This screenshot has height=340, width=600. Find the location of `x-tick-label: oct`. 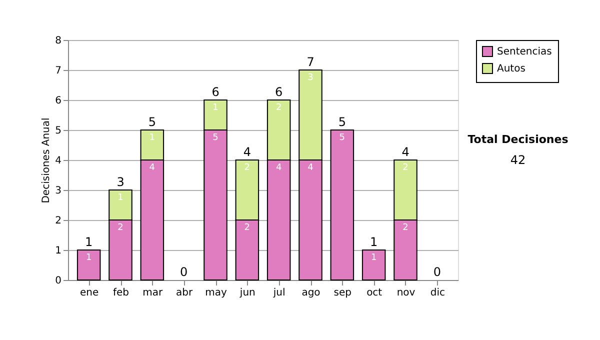

x-tick-label: oct is located at coordinates (374, 293).